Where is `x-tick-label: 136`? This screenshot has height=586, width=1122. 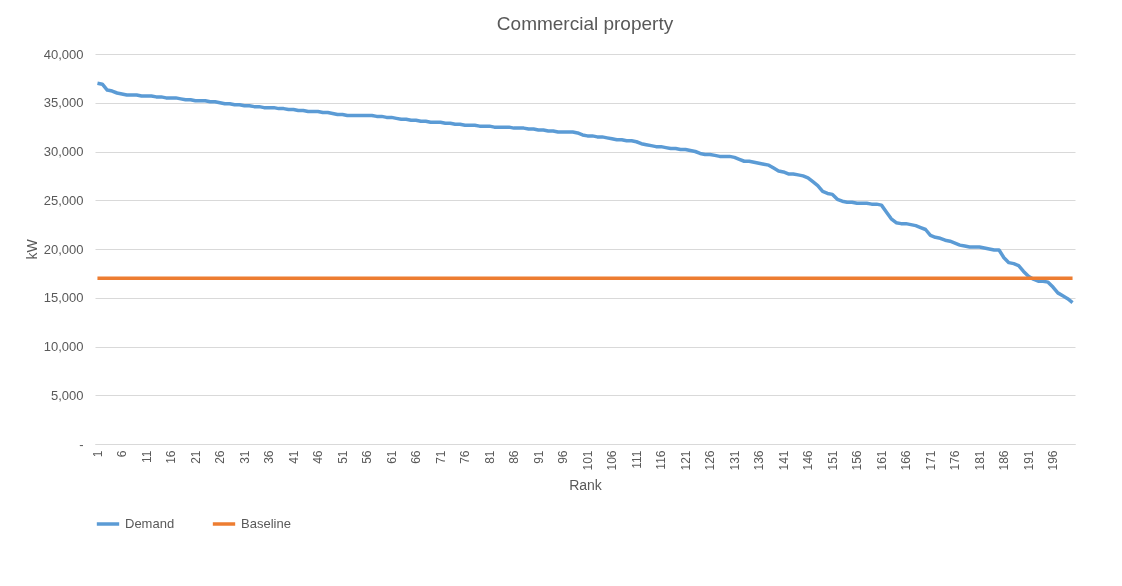 x-tick-label: 136 is located at coordinates (759, 460).